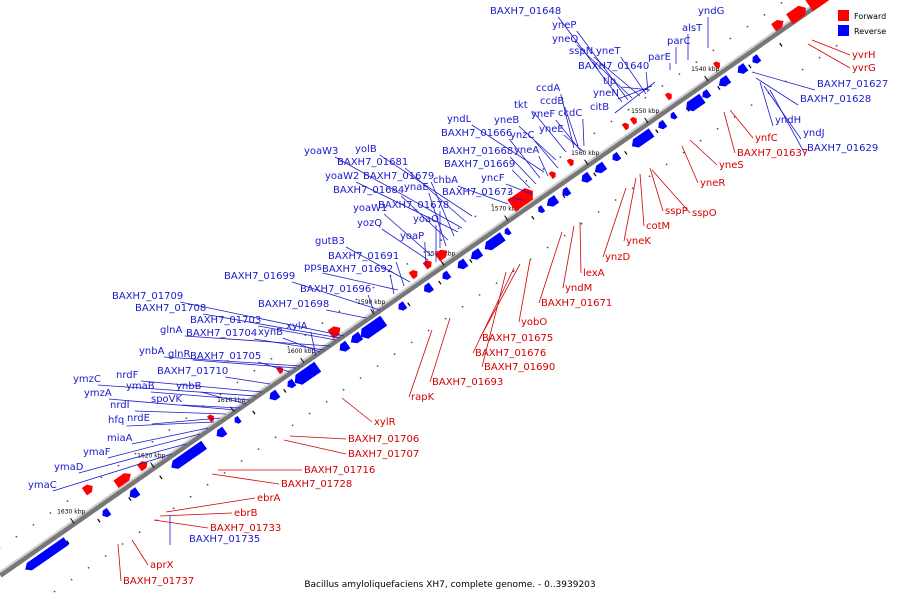 The height and width of the screenshot is (600, 900). I want to click on forward-gene-label: yneR, so click(712, 183).